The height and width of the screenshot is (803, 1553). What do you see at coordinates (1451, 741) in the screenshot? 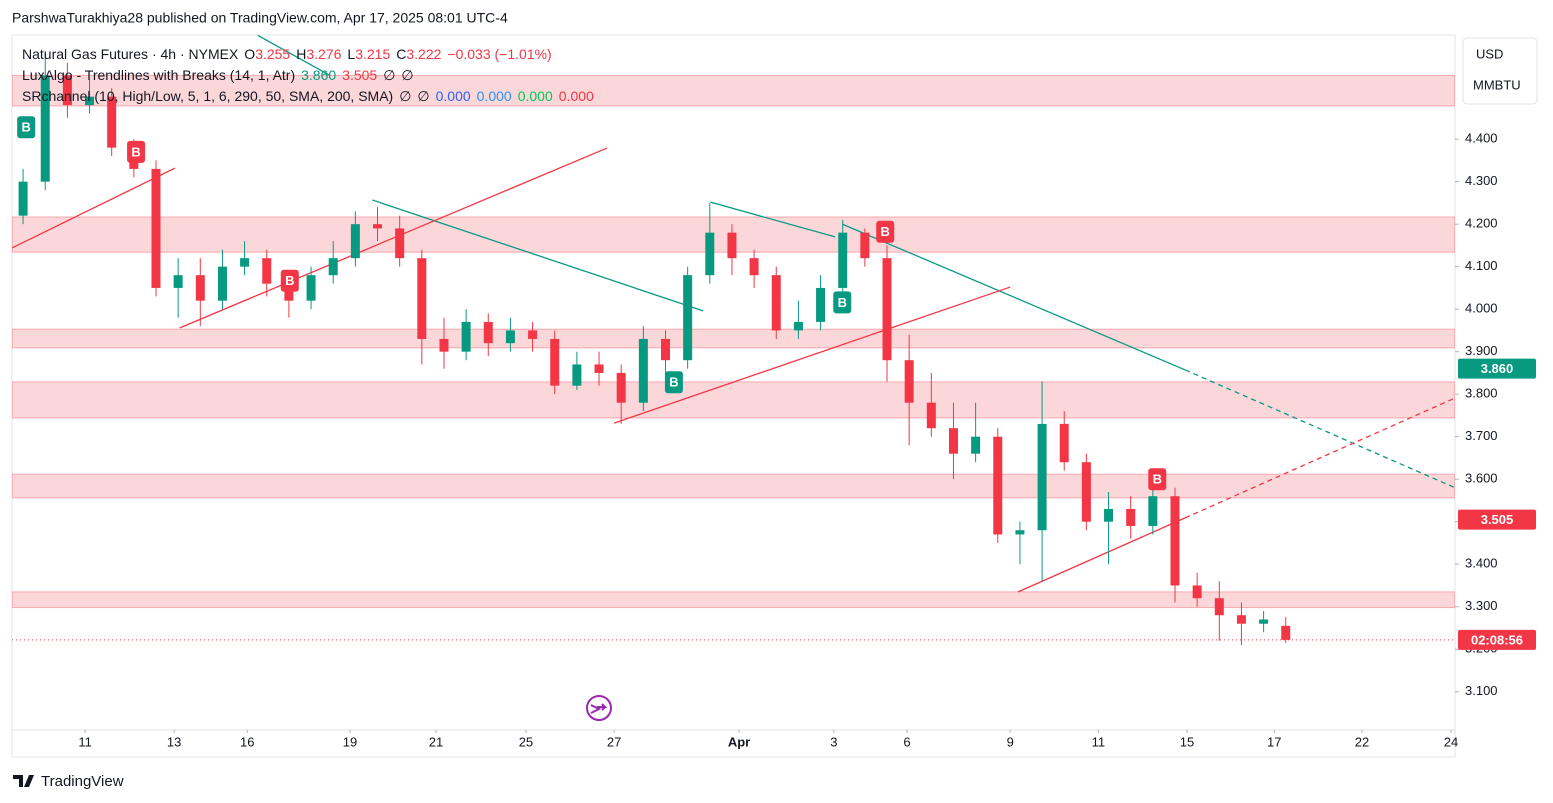
I see `x-tick-label: 24` at bounding box center [1451, 741].